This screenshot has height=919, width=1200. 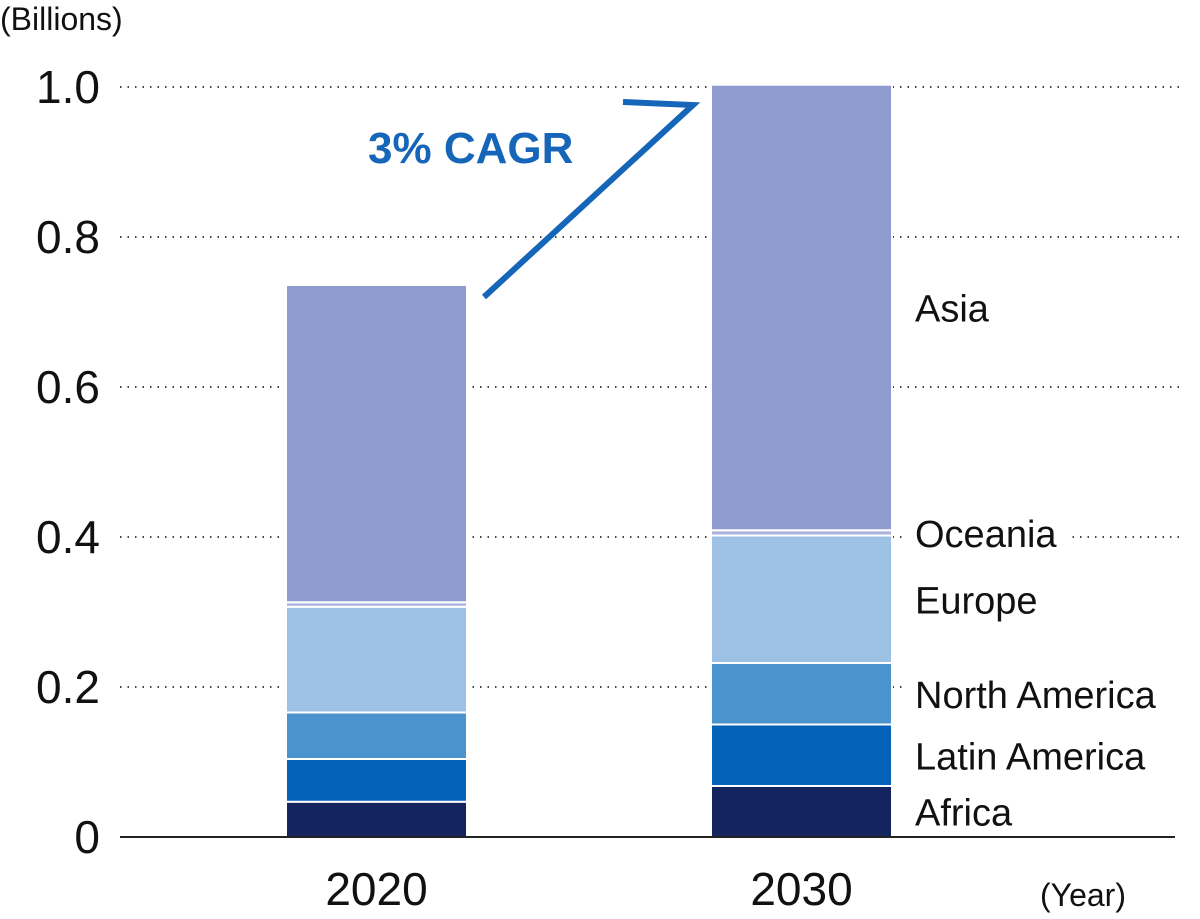 What do you see at coordinates (68, 687) in the screenshot?
I see `y-tick-label: 0.2` at bounding box center [68, 687].